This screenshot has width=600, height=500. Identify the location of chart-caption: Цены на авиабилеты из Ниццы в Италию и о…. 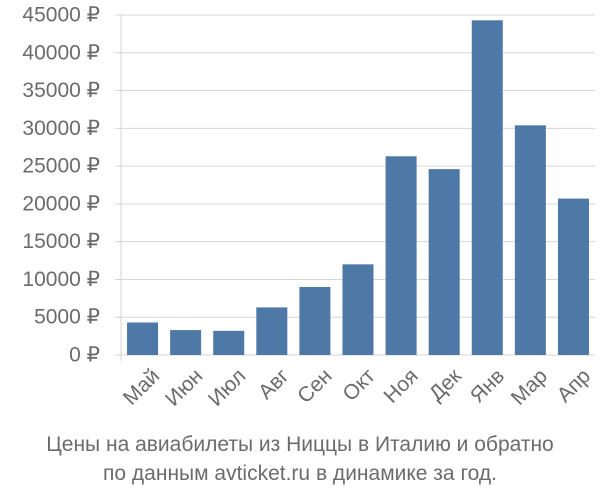
(300, 459).